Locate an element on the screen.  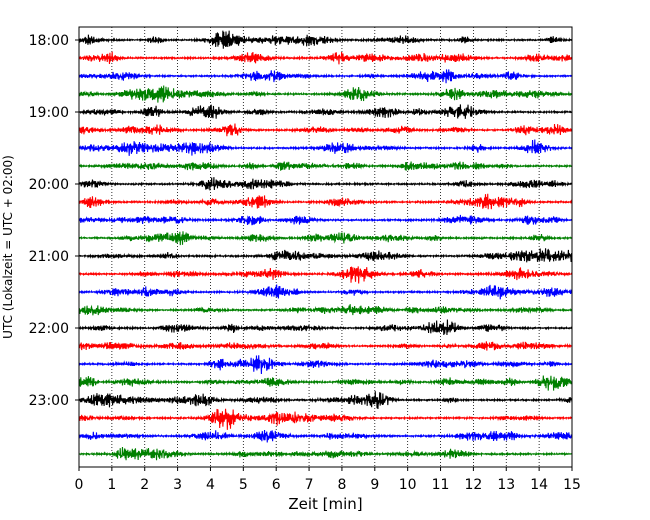
x-tick-label: 15 is located at coordinates (572, 485).